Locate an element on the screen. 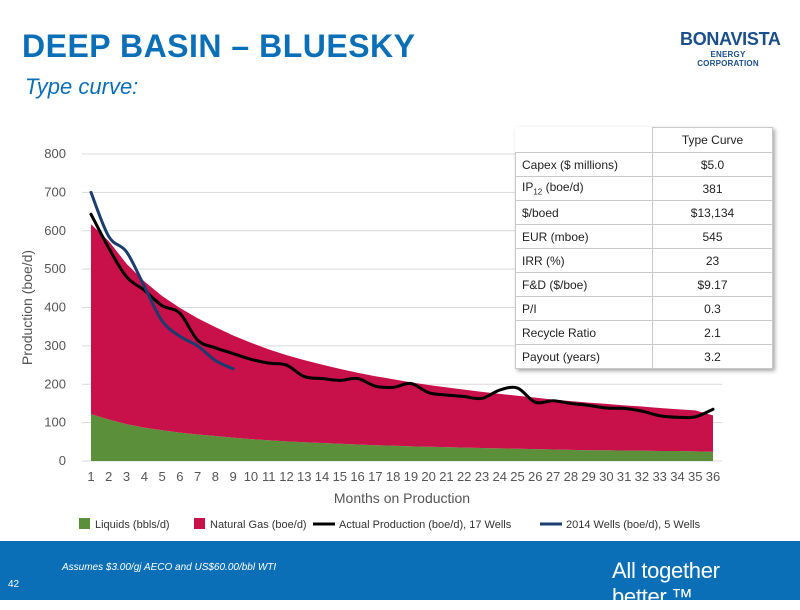  row-label-tail: (boe/d) is located at coordinates (563, 187).